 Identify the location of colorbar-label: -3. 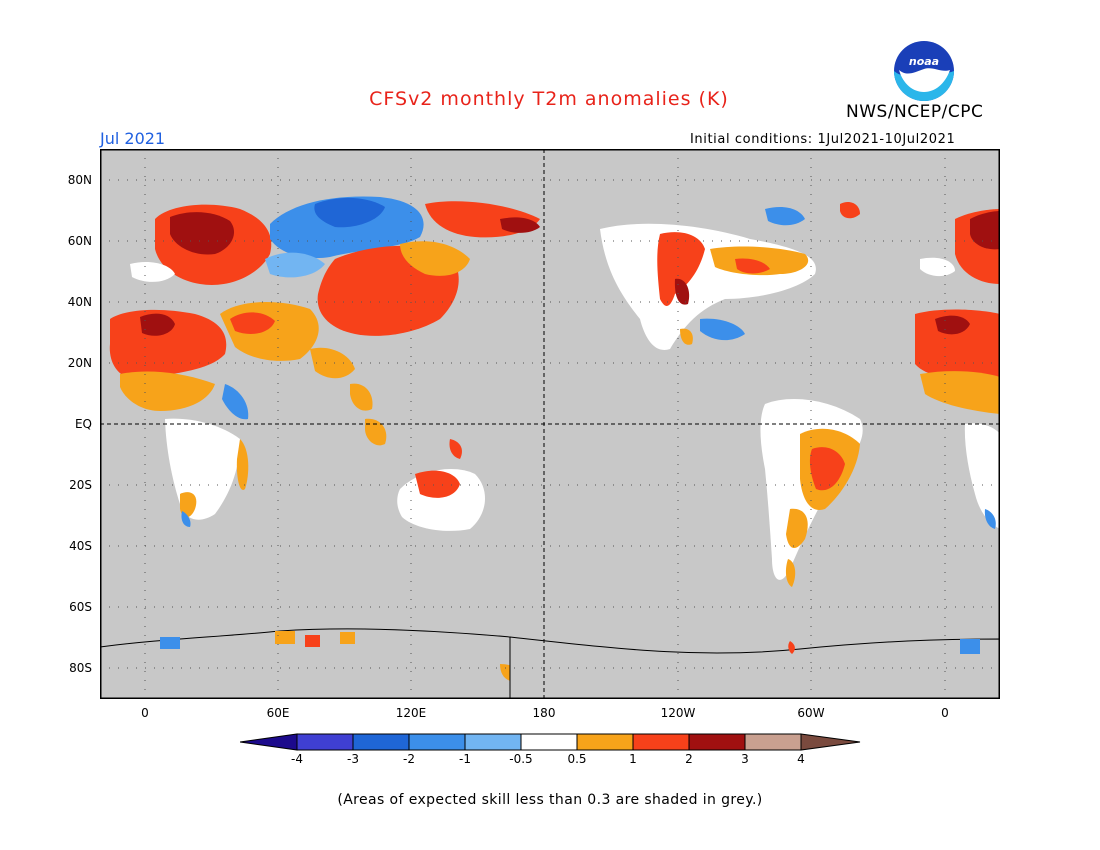
(353, 759).